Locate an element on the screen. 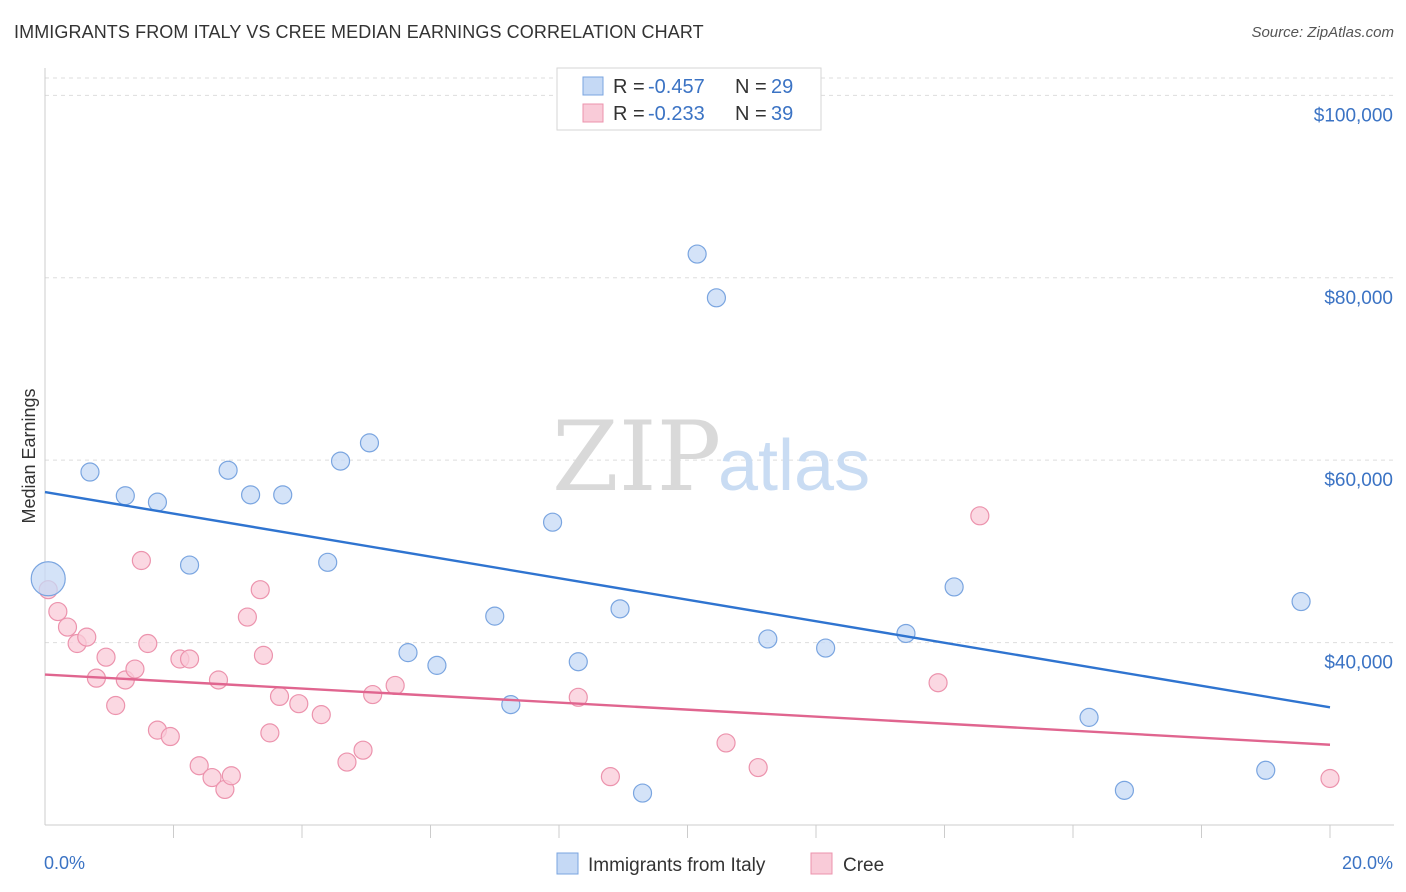 Image resolution: width=1406 pixels, height=892 pixels. legend-r-label-italy: R = is located at coordinates (629, 87).